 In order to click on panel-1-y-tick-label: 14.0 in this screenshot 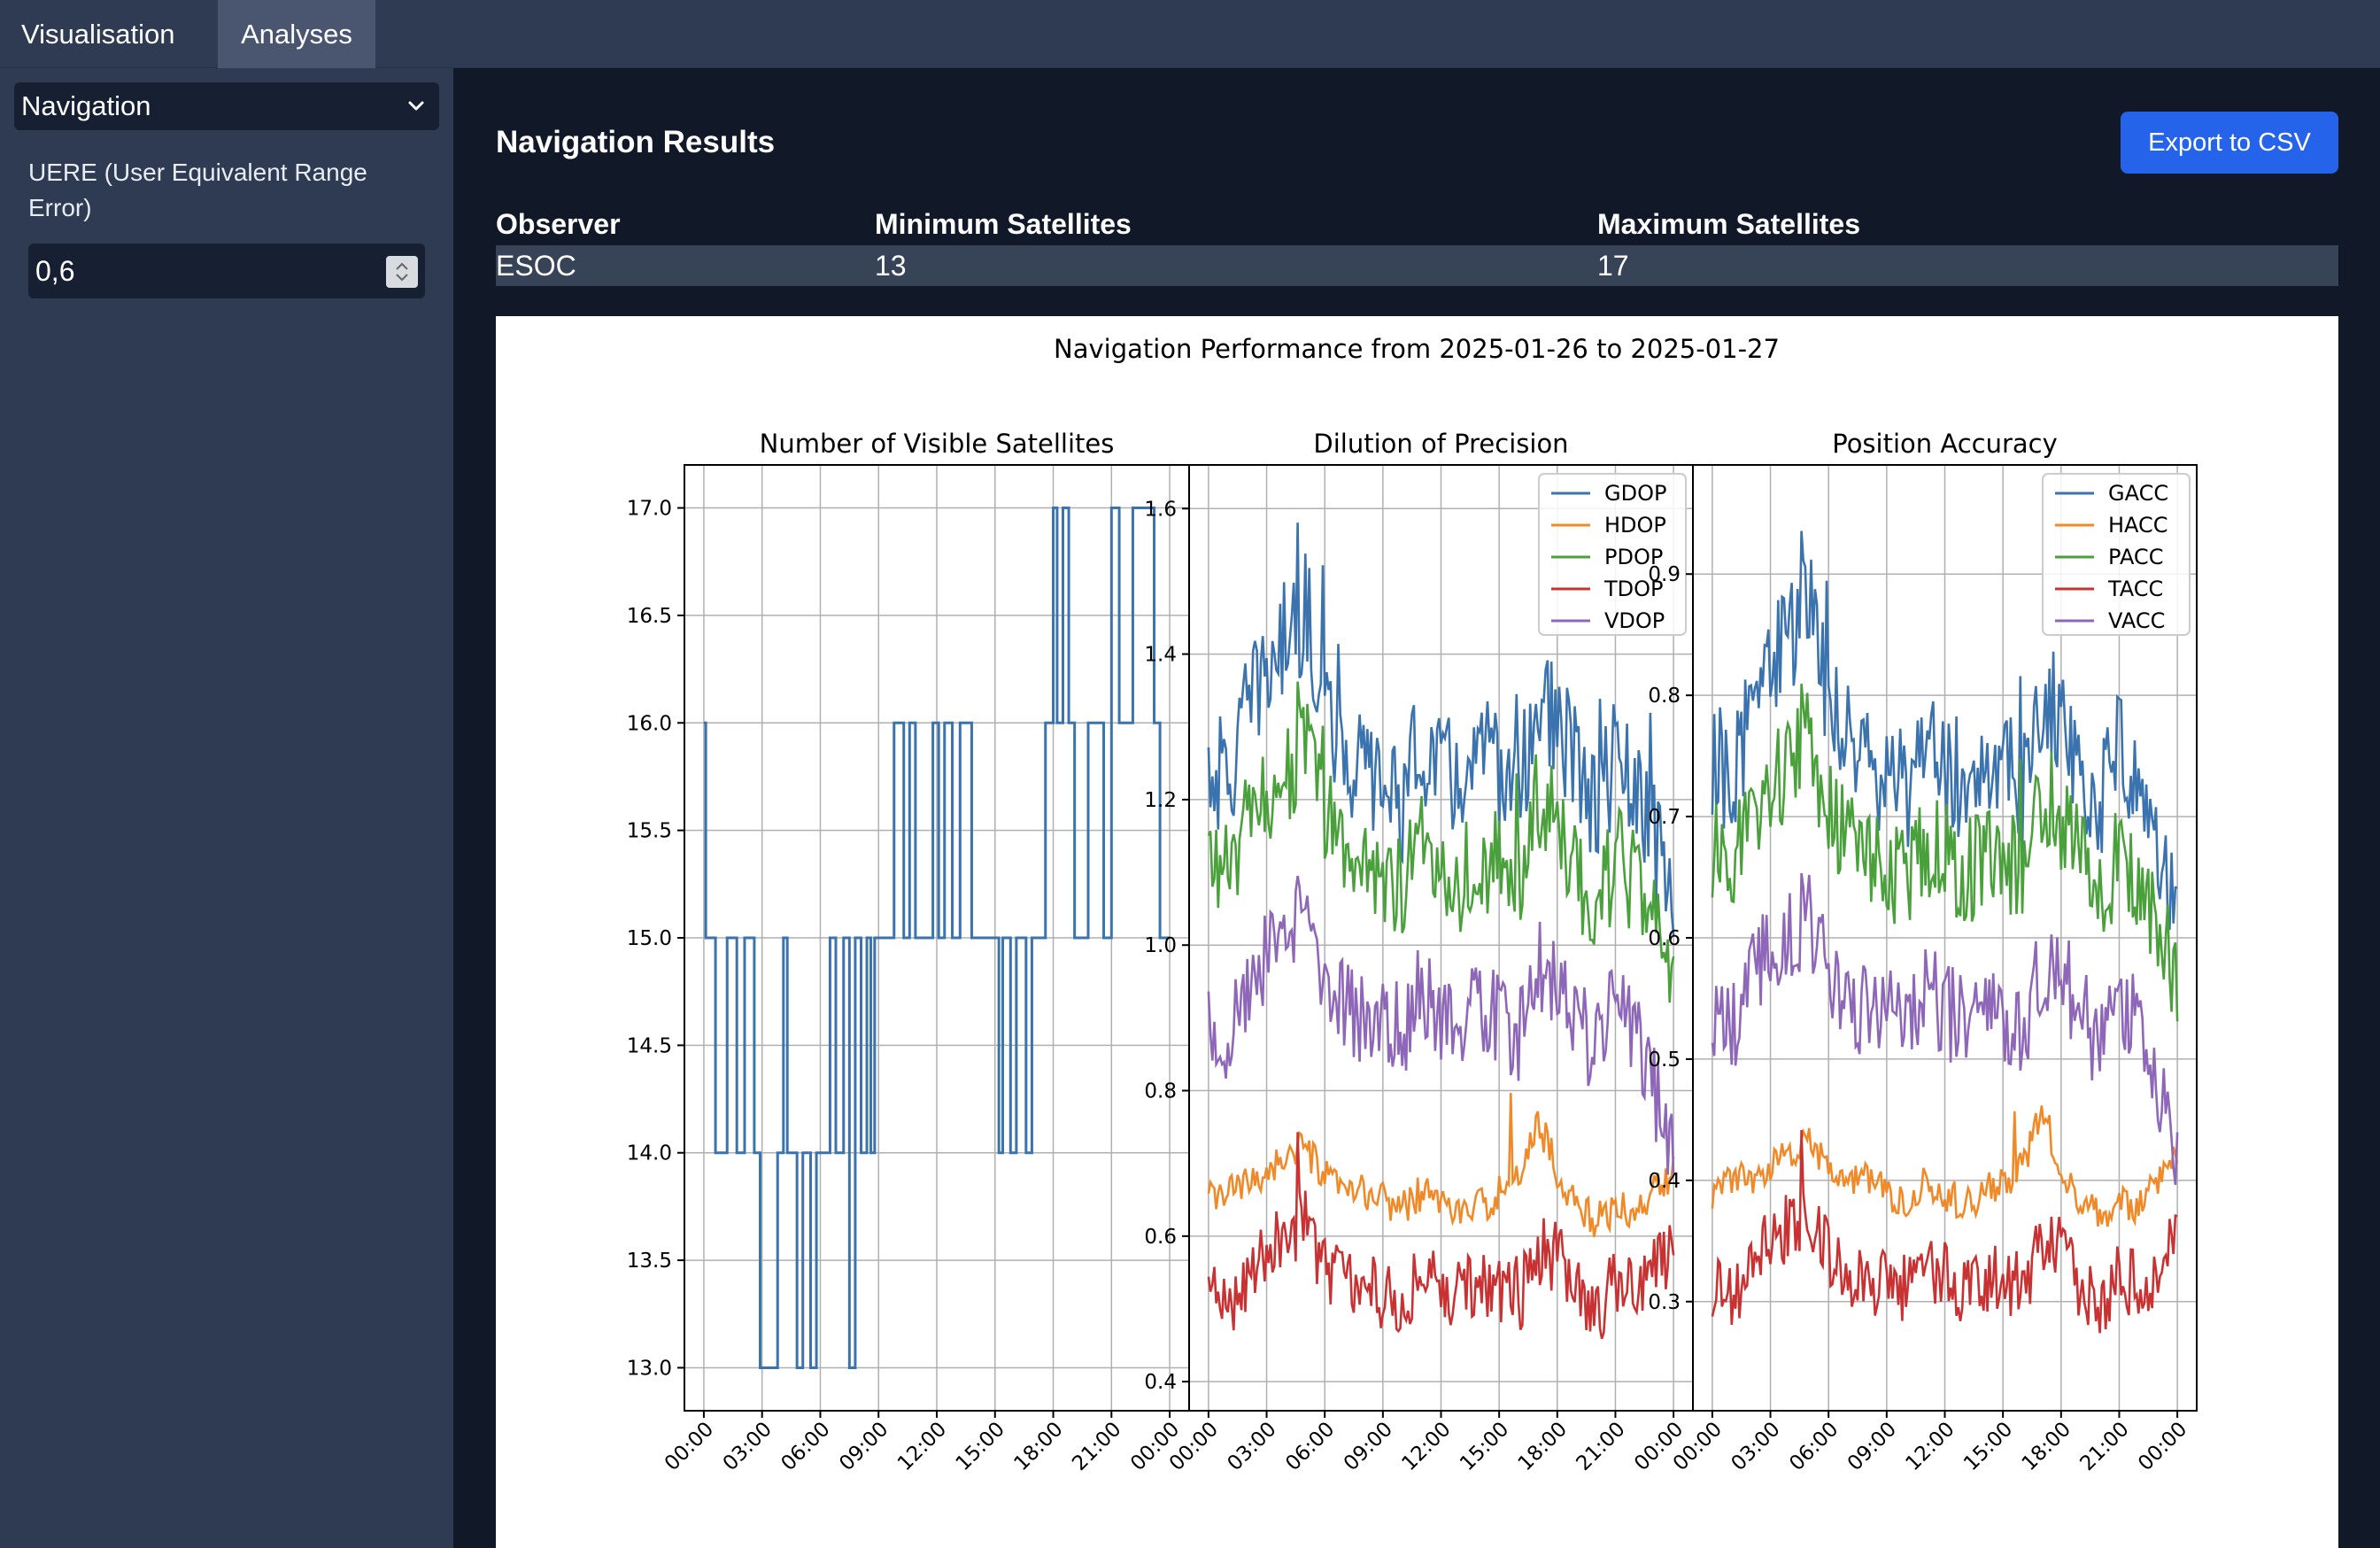, I will do `click(649, 1153)`.